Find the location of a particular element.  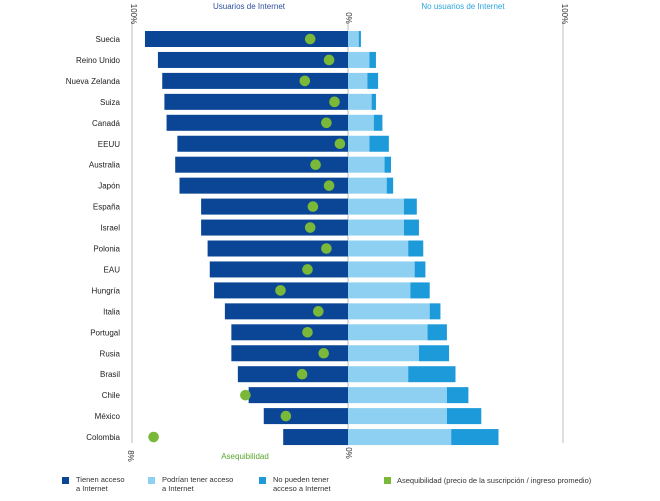

affordability-dot-polonia is located at coordinates (326, 248).